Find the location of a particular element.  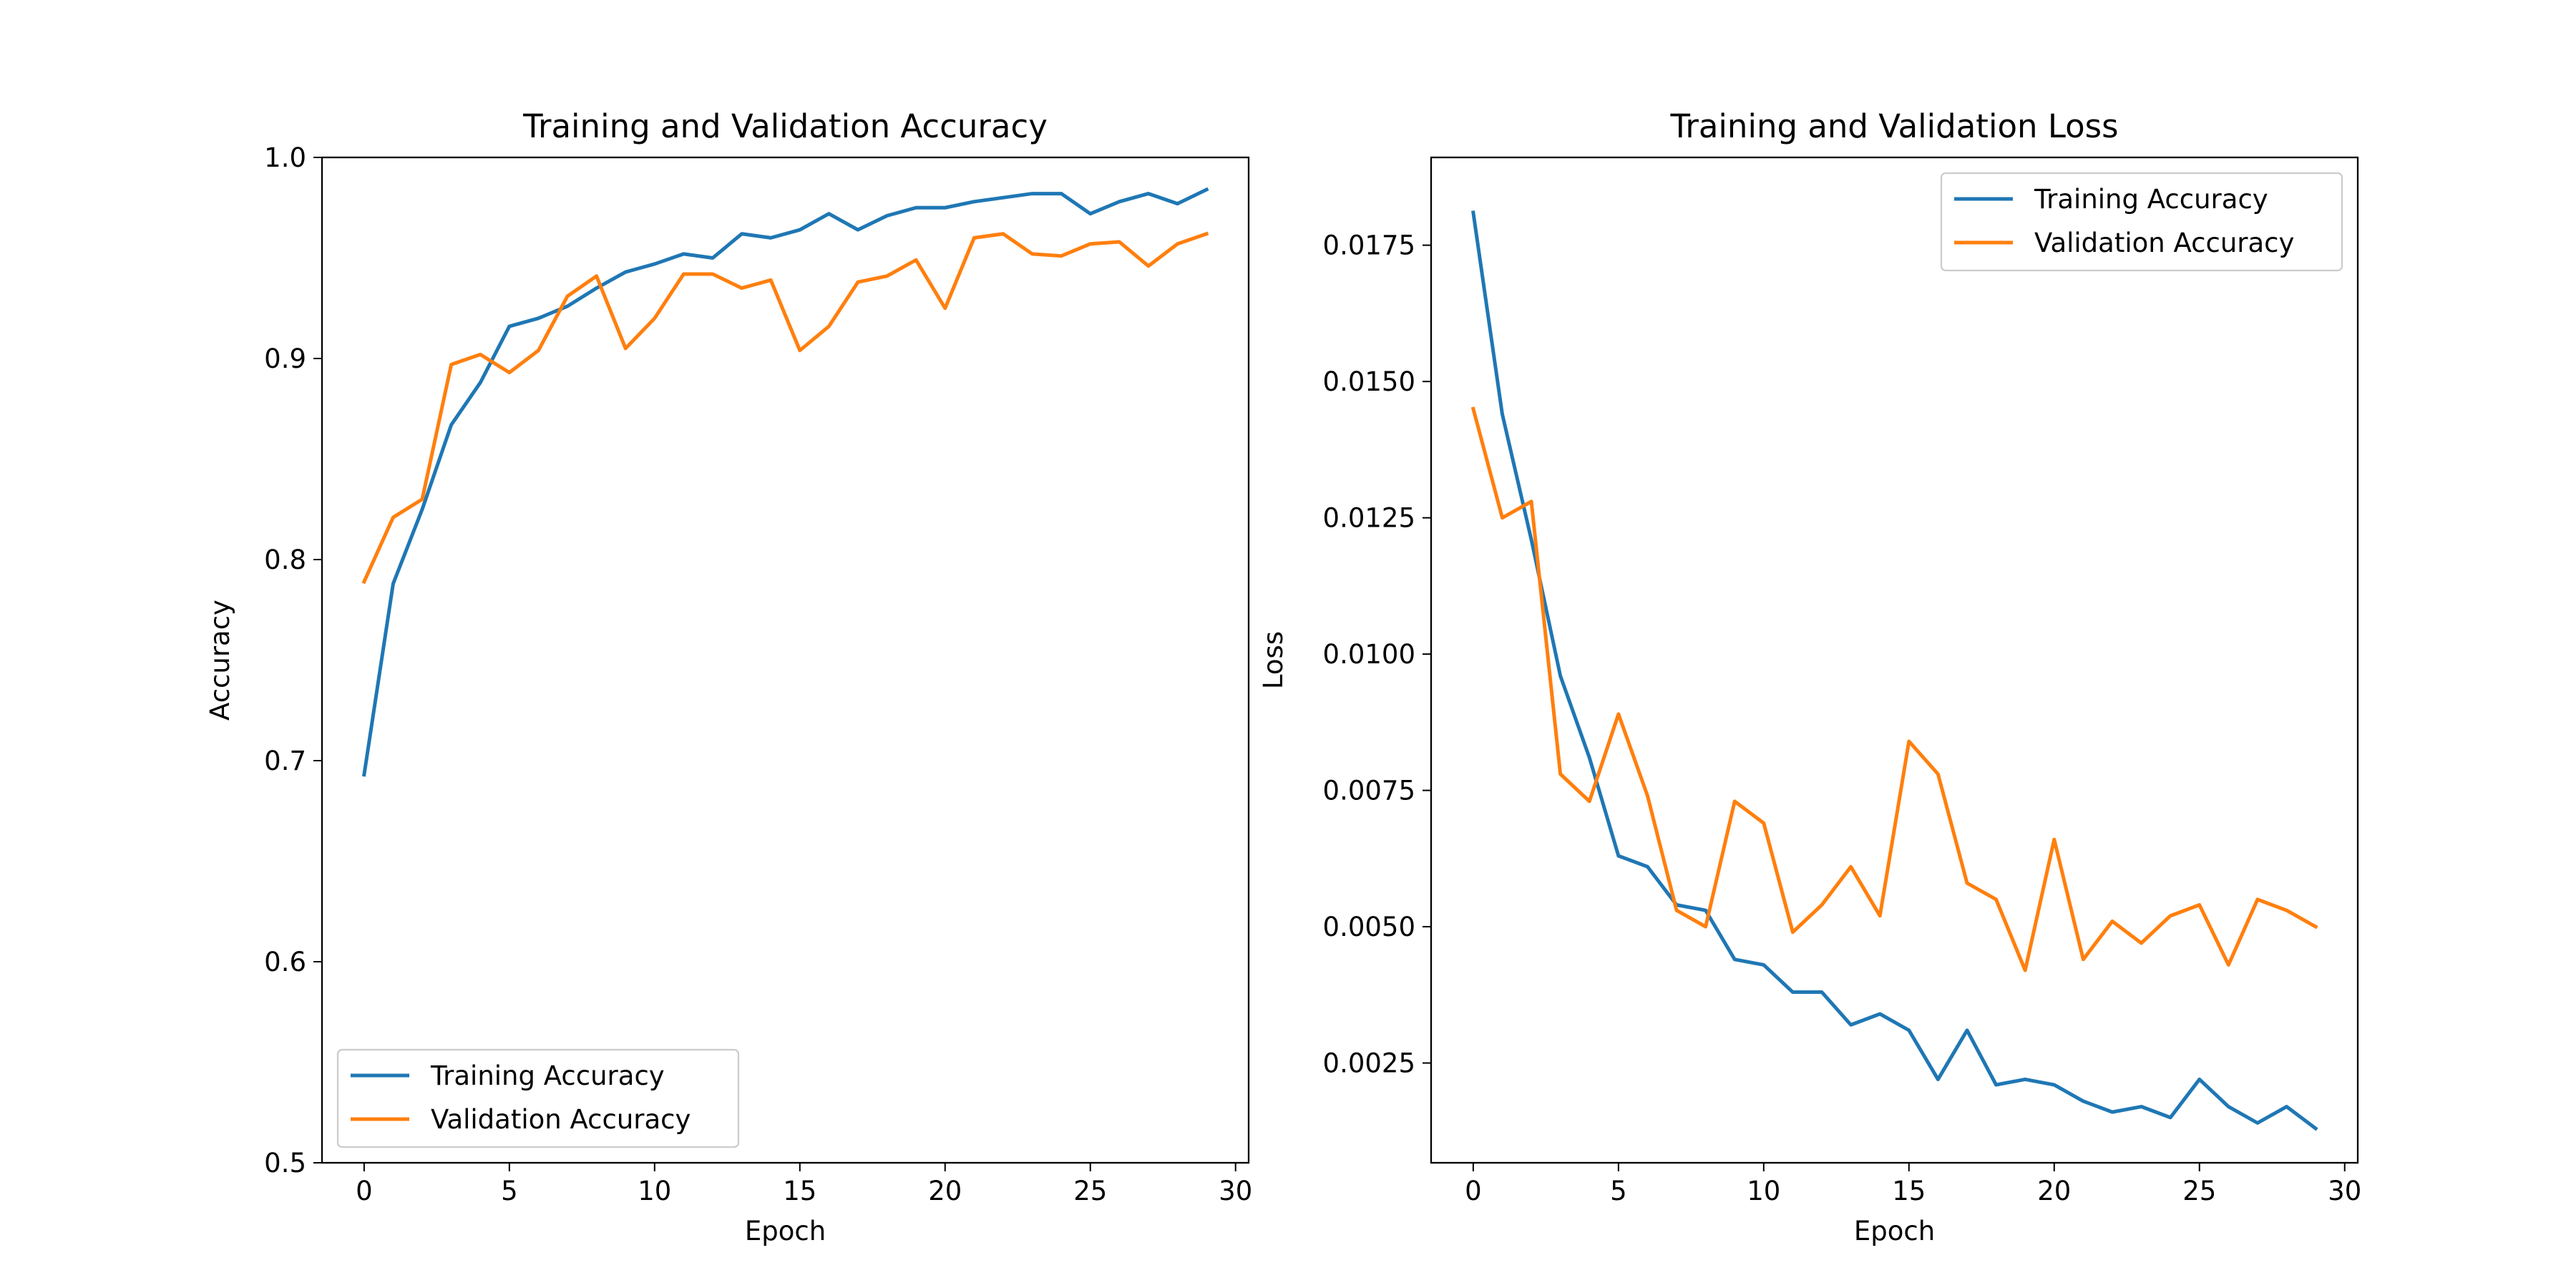

y-tick-label: 0.0175 is located at coordinates (1369, 245).